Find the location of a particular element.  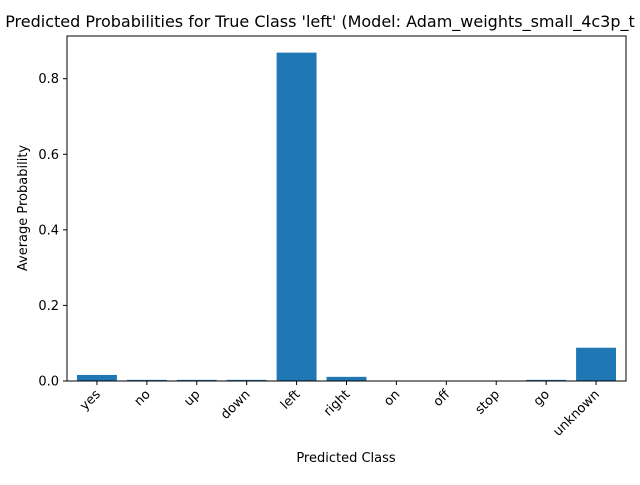

bar-right is located at coordinates (347, 379).